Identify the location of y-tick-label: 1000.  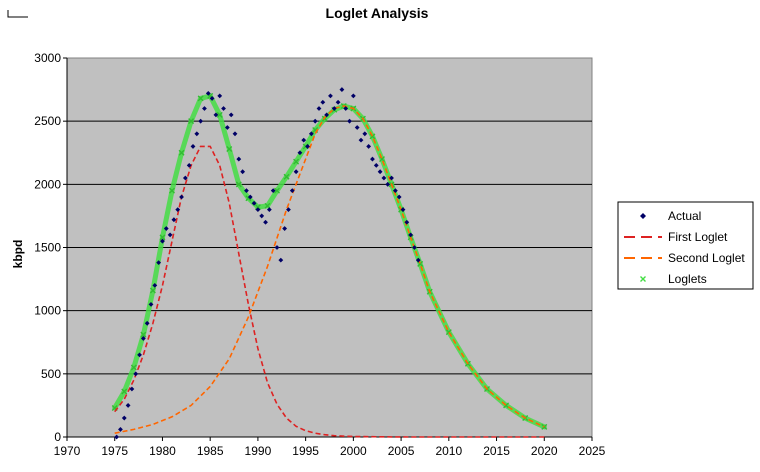
(47, 311).